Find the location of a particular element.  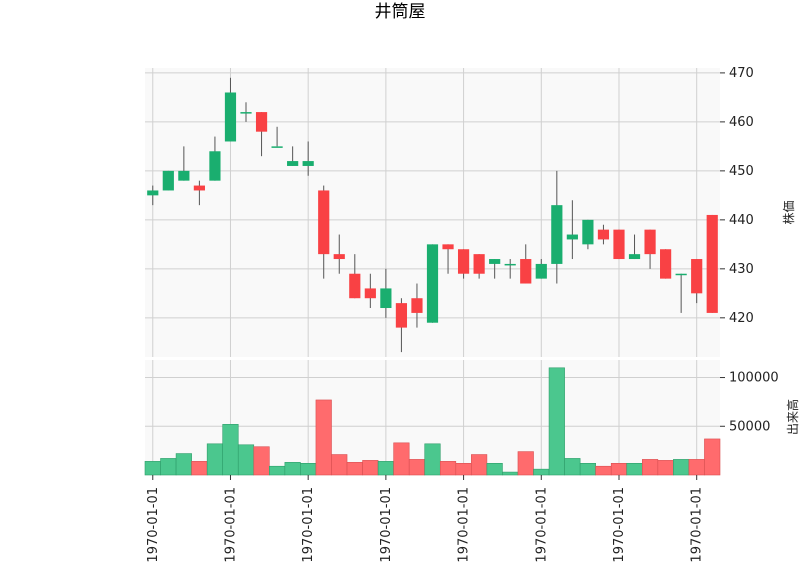

chart-title: 井筒屋 is located at coordinates (400, 12).